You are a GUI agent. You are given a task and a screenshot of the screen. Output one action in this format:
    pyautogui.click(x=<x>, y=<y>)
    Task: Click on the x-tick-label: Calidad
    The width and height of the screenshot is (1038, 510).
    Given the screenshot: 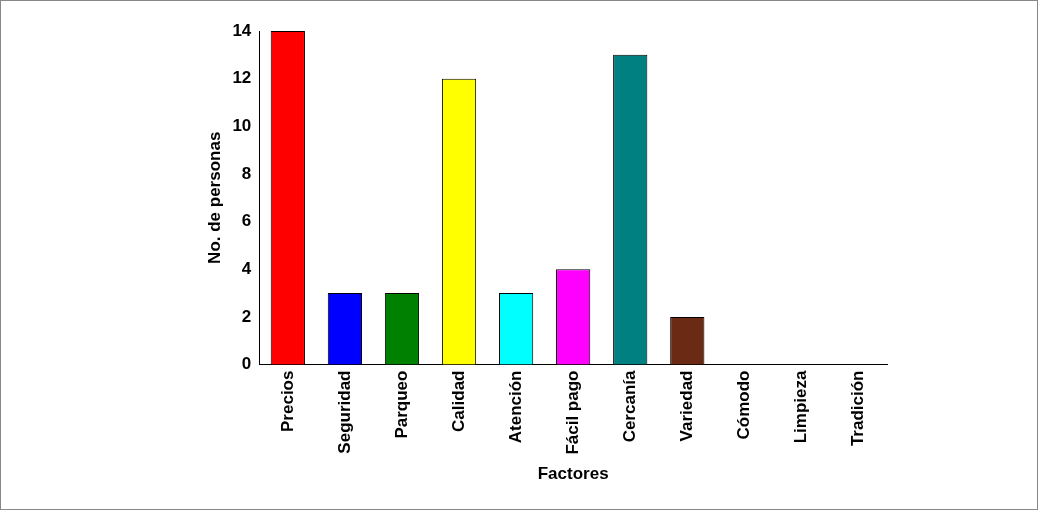 What is the action you would take?
    pyautogui.click(x=458, y=401)
    